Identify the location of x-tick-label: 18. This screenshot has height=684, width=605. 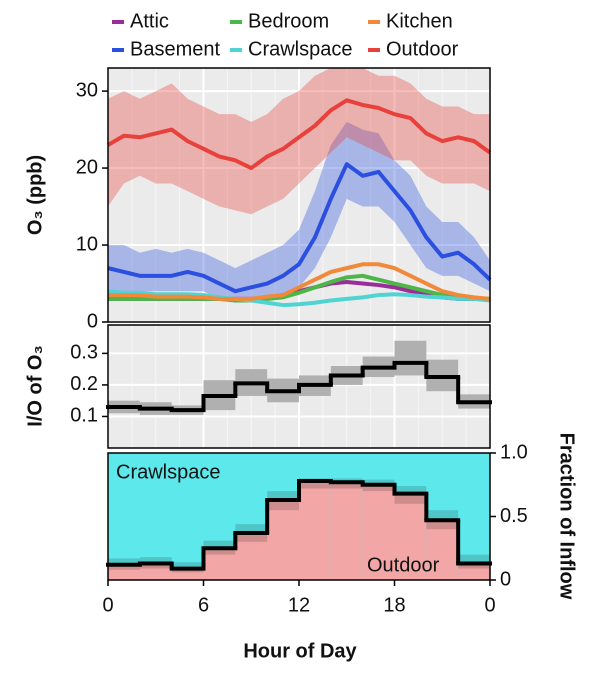
(394, 605).